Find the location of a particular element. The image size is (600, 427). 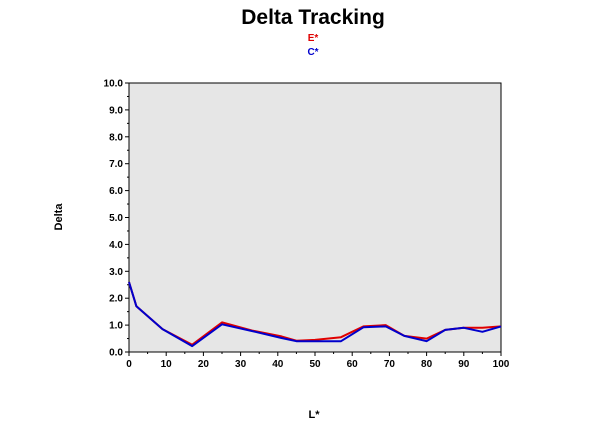

y-tick-label: 5.0 is located at coordinates (116, 218).